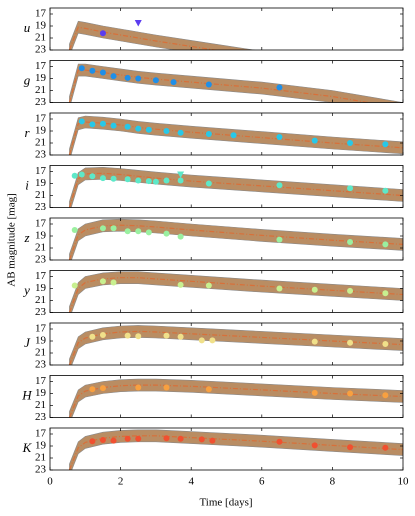 The height and width of the screenshot is (516, 415). I want to click on x-tick-label: 10, so click(404, 482).